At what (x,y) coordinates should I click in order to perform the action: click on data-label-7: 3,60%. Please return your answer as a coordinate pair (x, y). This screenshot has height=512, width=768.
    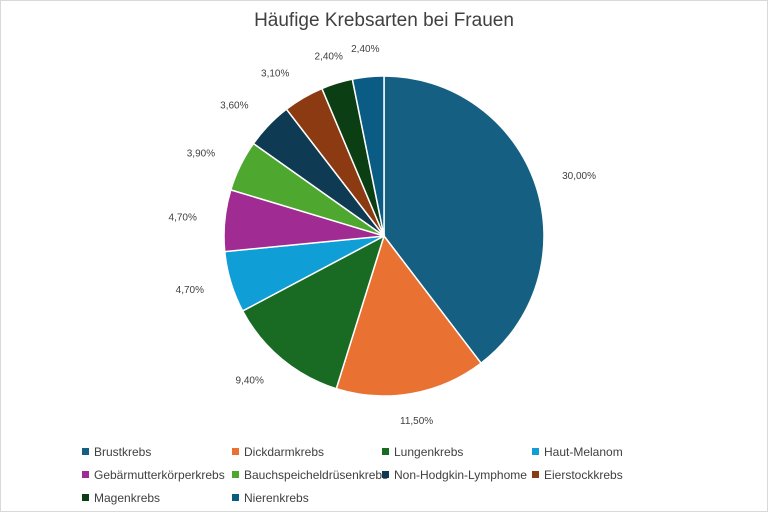
    Looking at the image, I should click on (234, 106).